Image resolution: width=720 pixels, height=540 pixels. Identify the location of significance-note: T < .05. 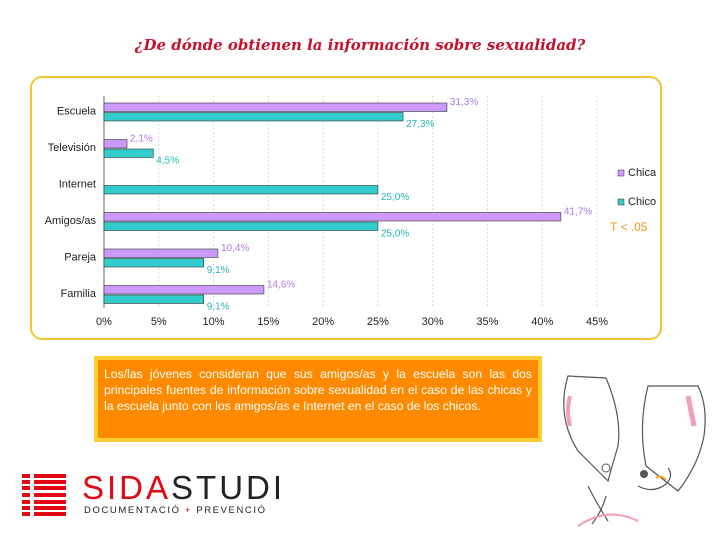
(629, 227).